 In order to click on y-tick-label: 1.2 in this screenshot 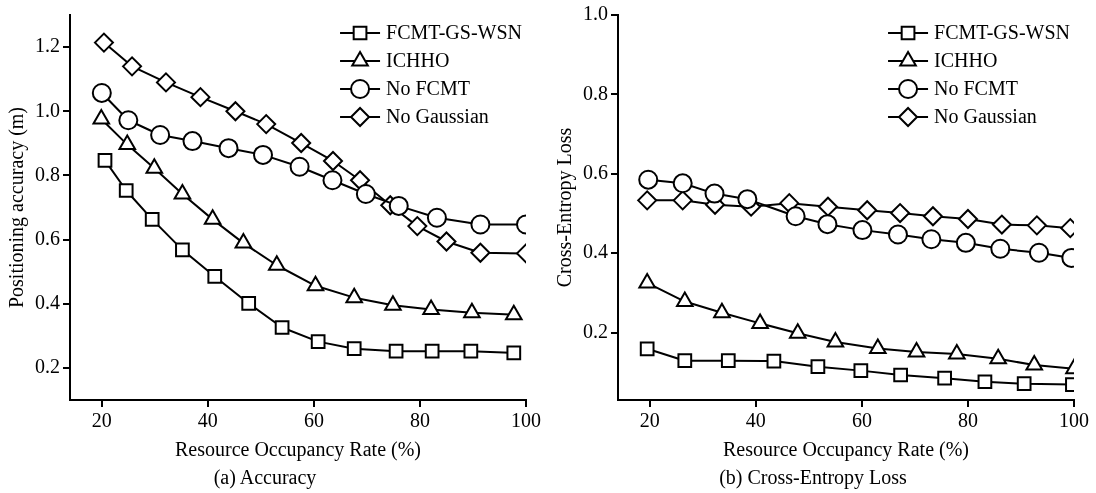, I will do `click(47, 45)`.